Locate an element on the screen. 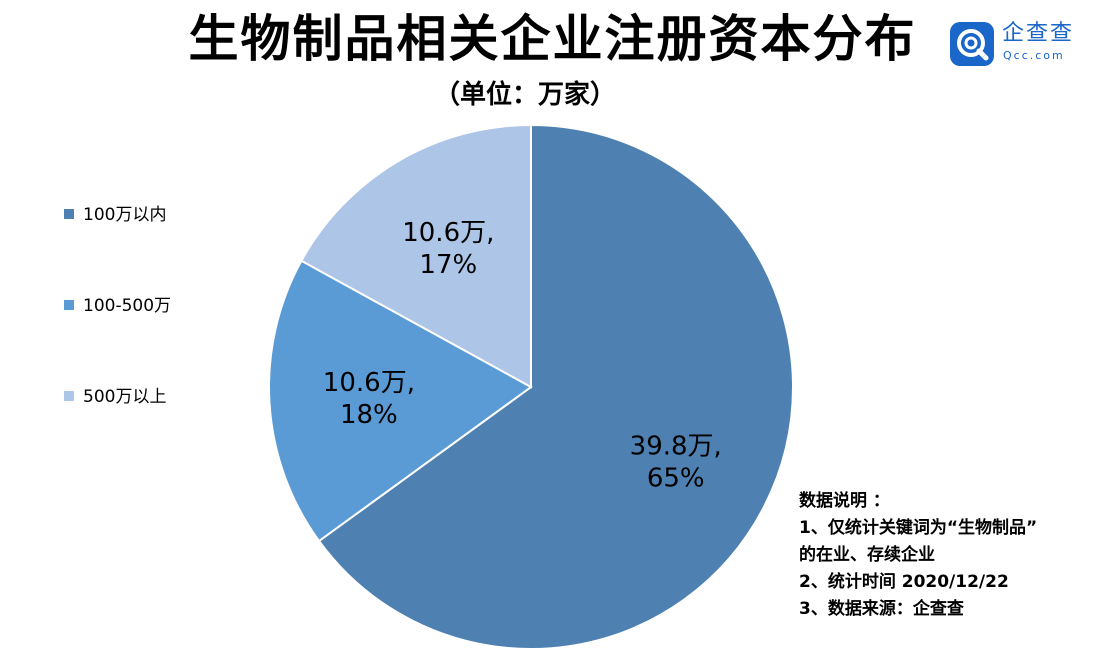  pie-labels: 39.8万, 65% 10.6万, 18% 10.6万, 17% is located at coordinates (522, 356).